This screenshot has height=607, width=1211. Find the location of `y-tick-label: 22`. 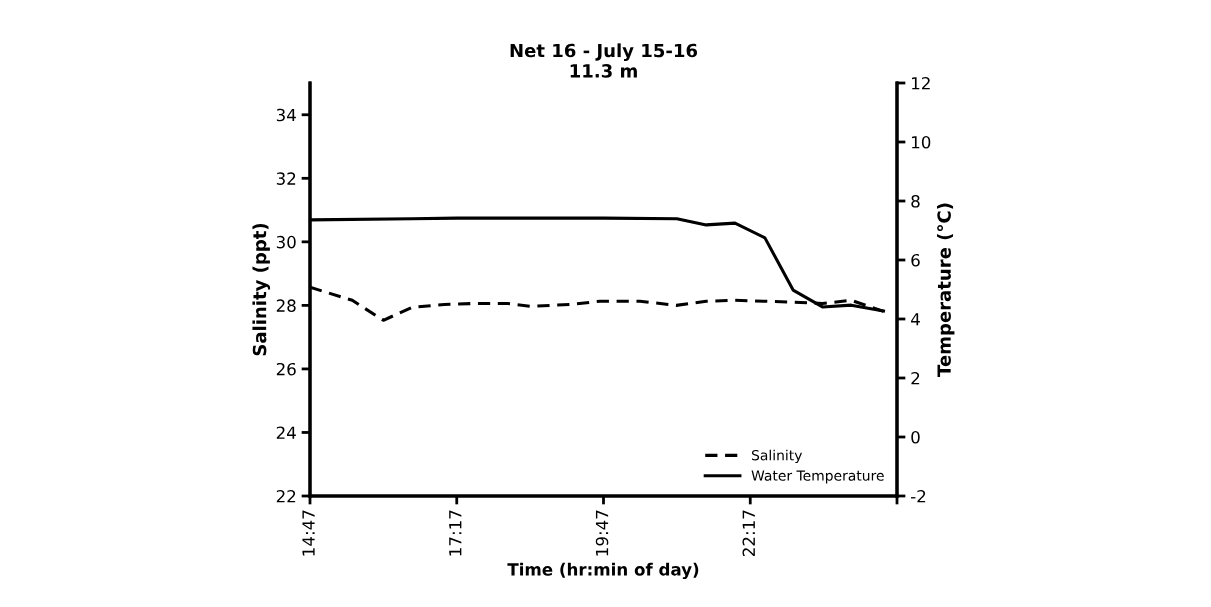

y-tick-label: 22 is located at coordinates (286, 496).